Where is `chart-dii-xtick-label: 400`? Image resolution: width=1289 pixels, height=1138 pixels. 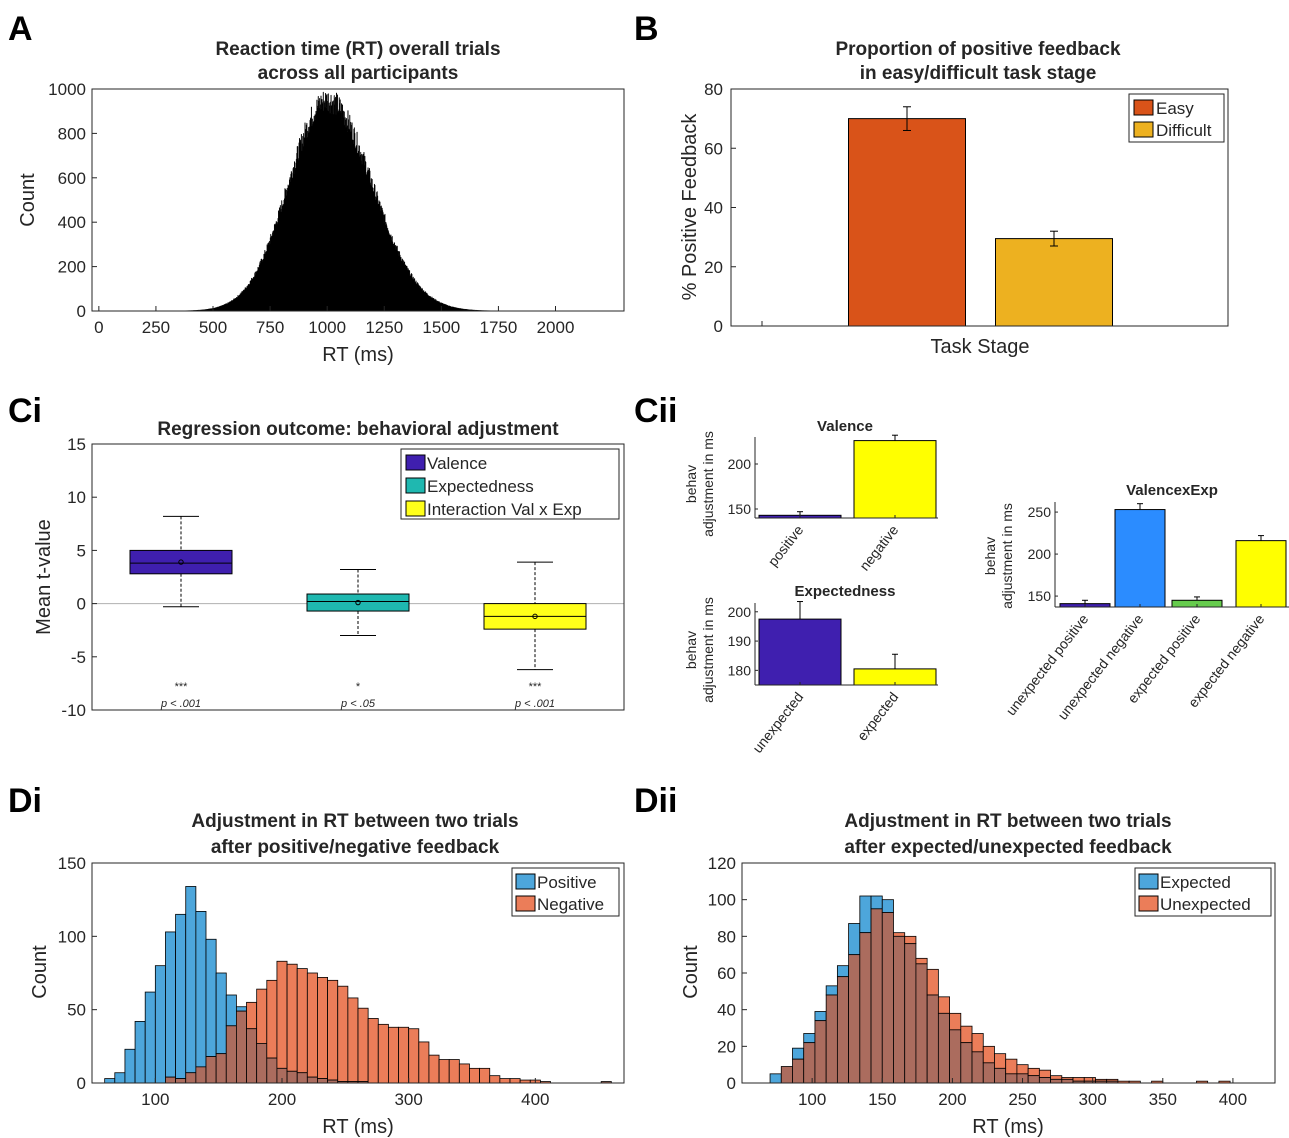
chart-dii-xtick-label: 400 is located at coordinates (1233, 1099).